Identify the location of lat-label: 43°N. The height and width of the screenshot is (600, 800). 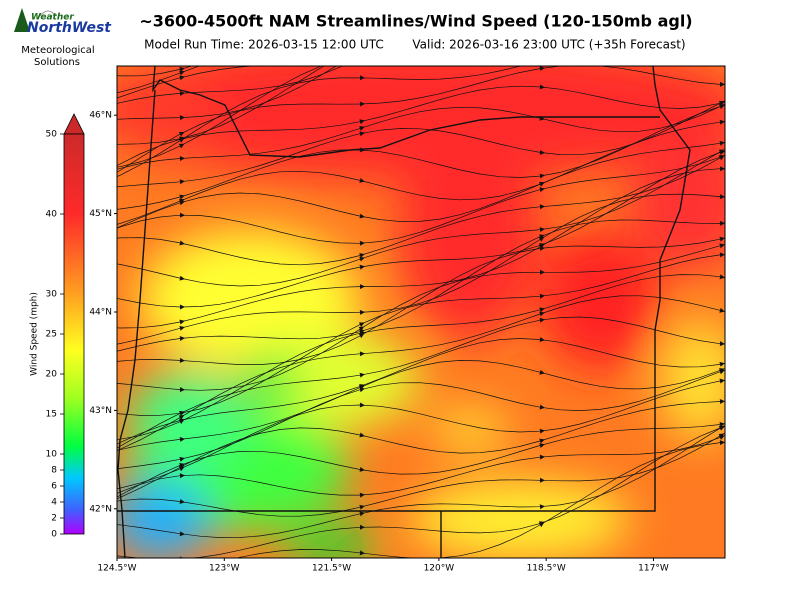
(100, 411).